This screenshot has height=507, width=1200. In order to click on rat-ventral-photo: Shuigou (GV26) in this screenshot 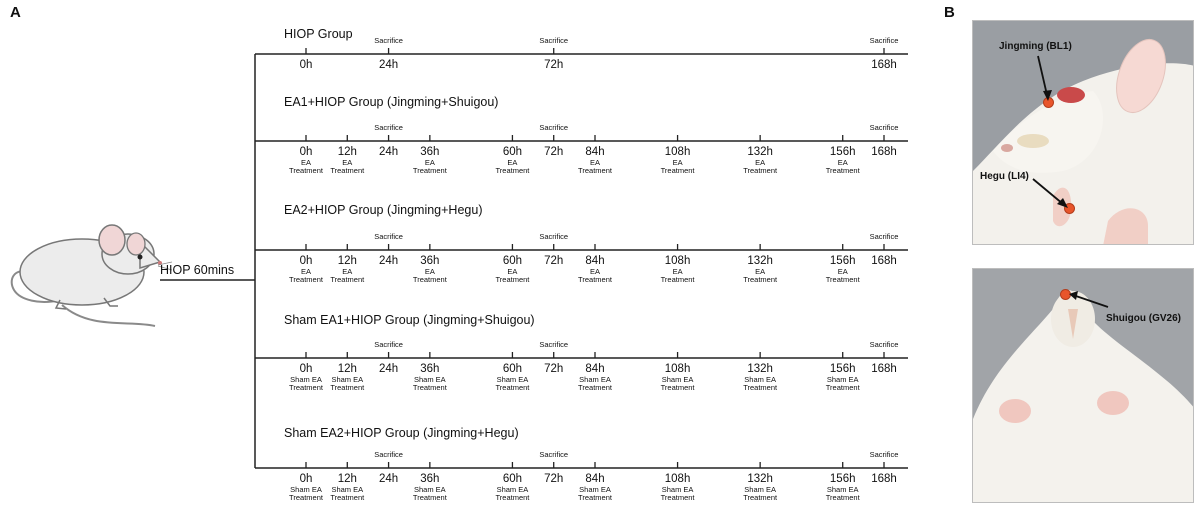, I will do `click(1083, 385)`.